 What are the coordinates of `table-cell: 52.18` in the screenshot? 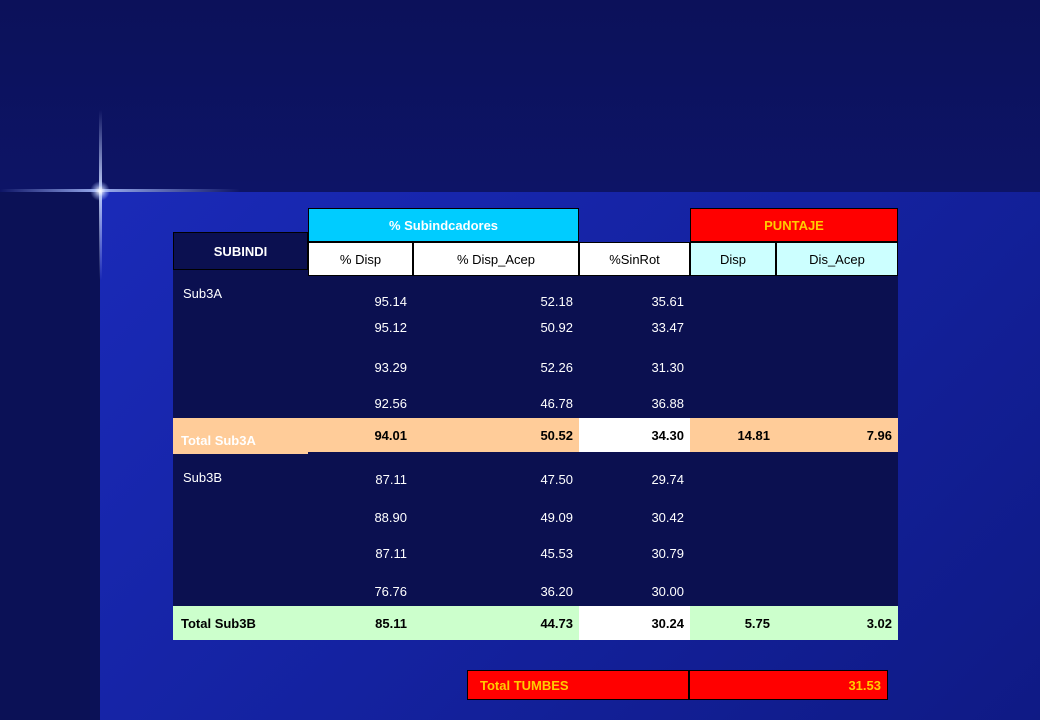 It's located at (556, 301).